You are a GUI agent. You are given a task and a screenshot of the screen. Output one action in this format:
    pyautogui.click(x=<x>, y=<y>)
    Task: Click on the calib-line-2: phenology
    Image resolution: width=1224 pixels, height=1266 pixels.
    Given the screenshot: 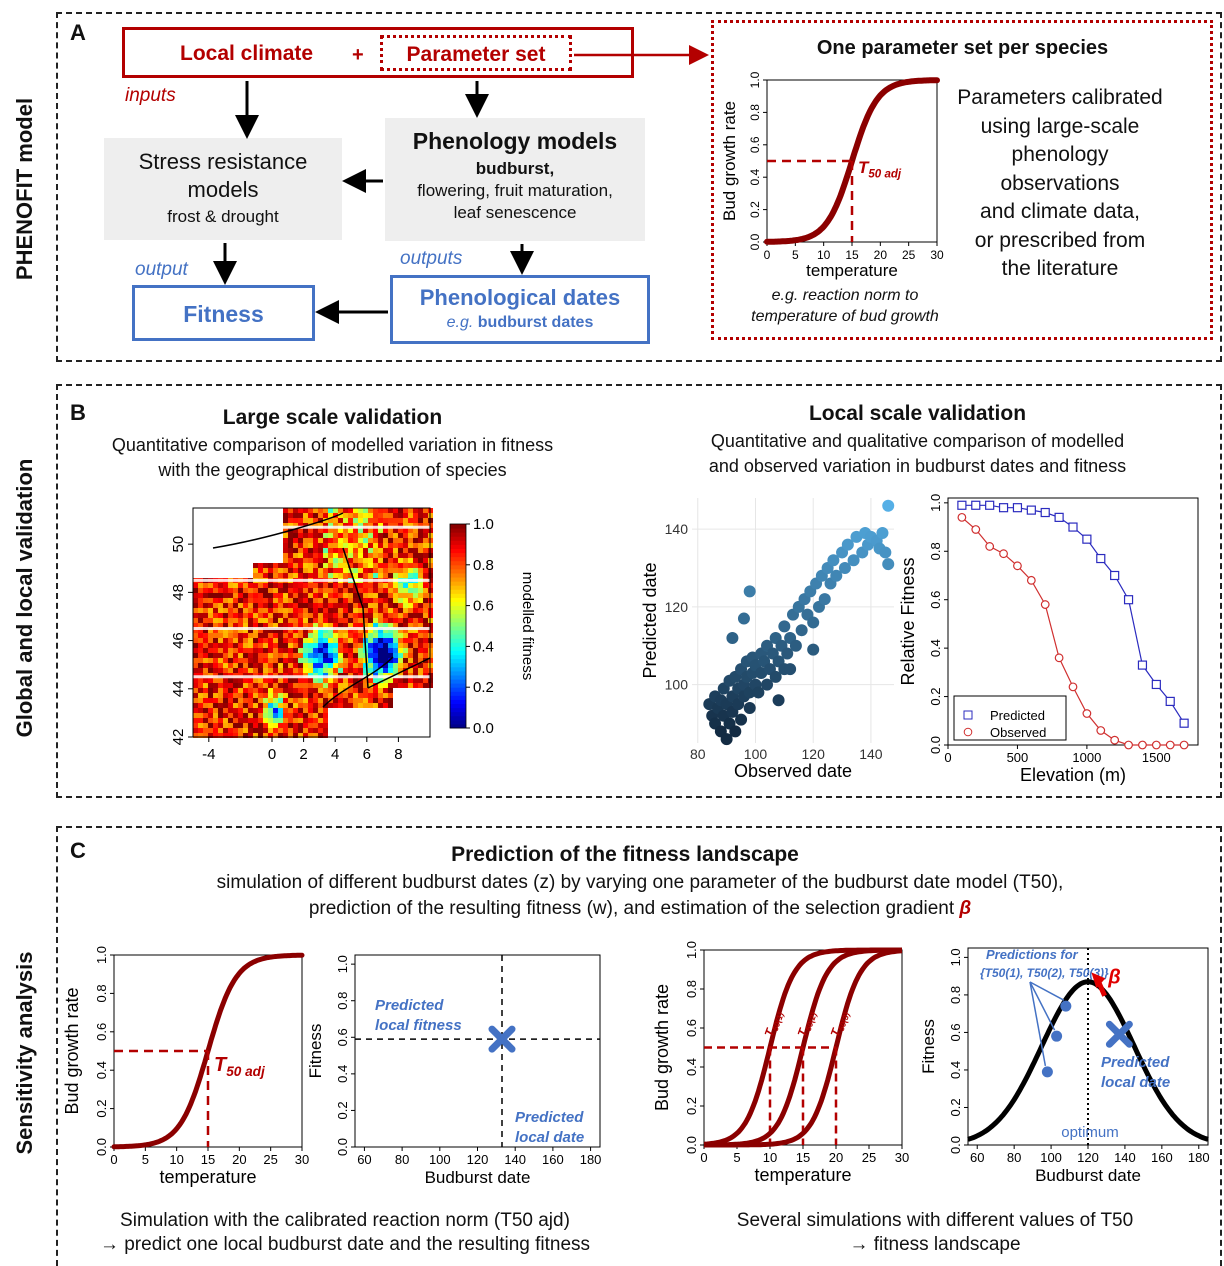 What is the action you would take?
    pyautogui.click(x=1060, y=154)
    